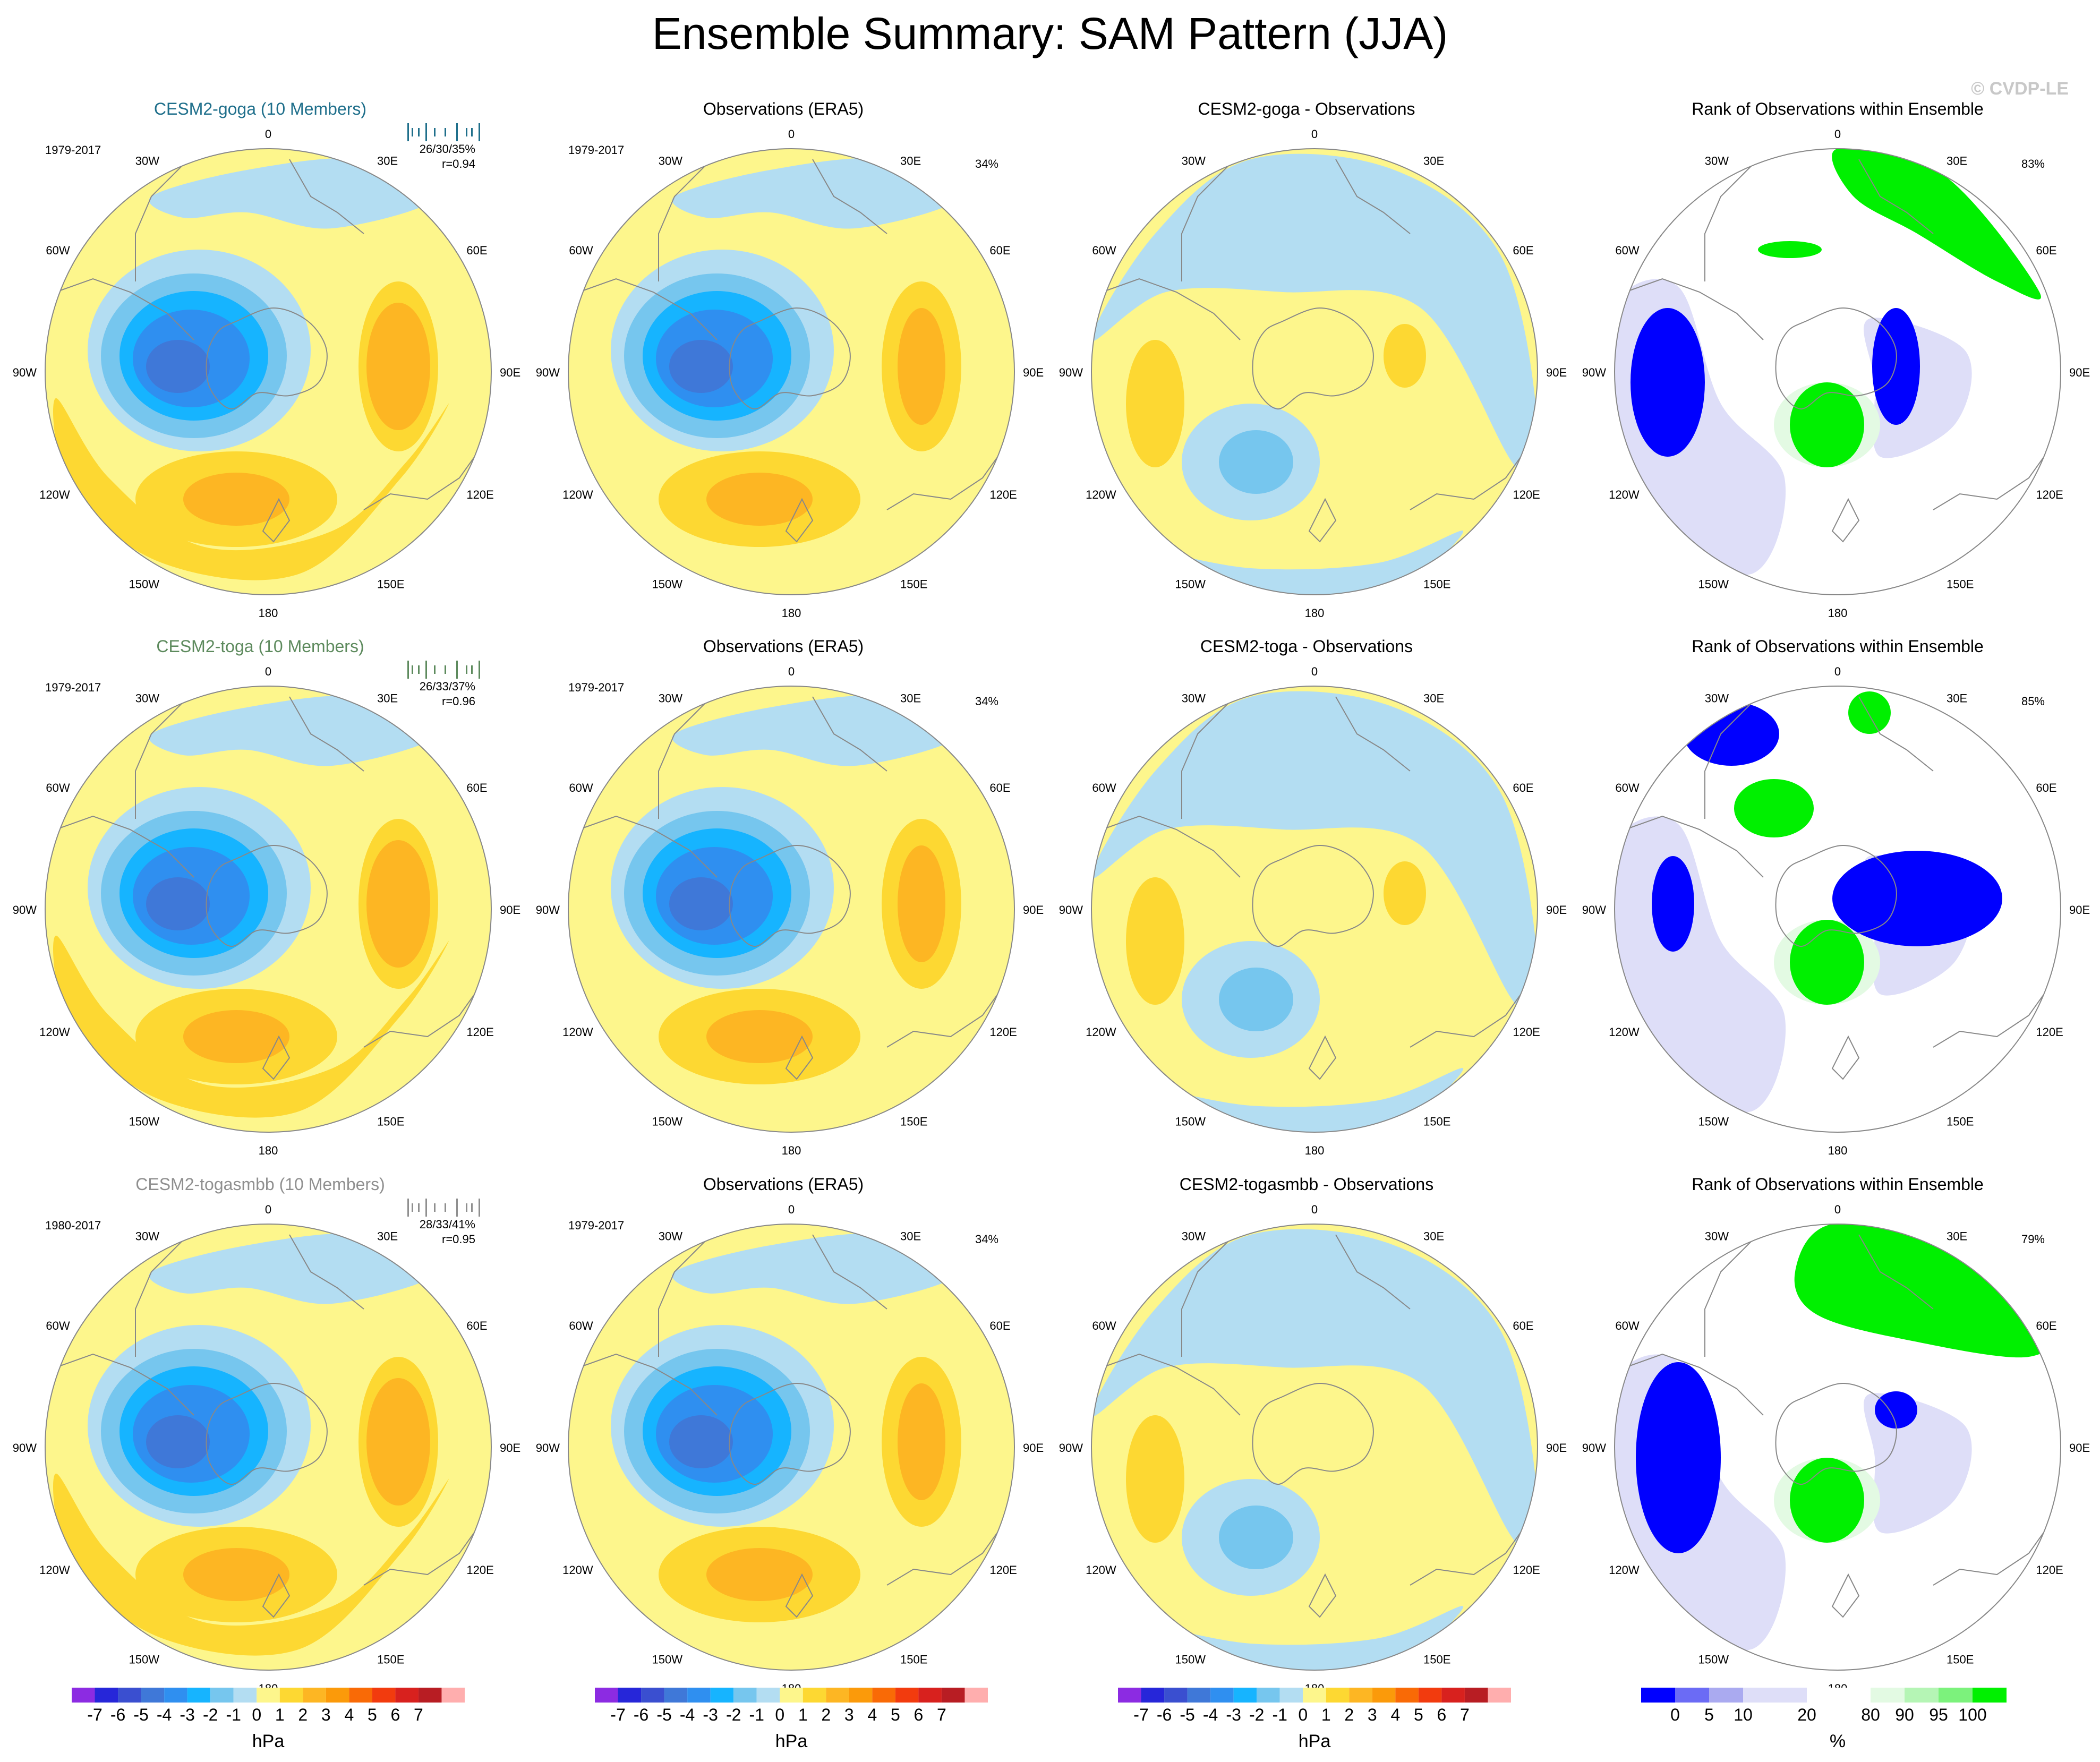 The image size is (2100, 1762). What do you see at coordinates (783, 646) in the screenshot?
I see `obs-panel-title: Observations (ERA5)` at bounding box center [783, 646].